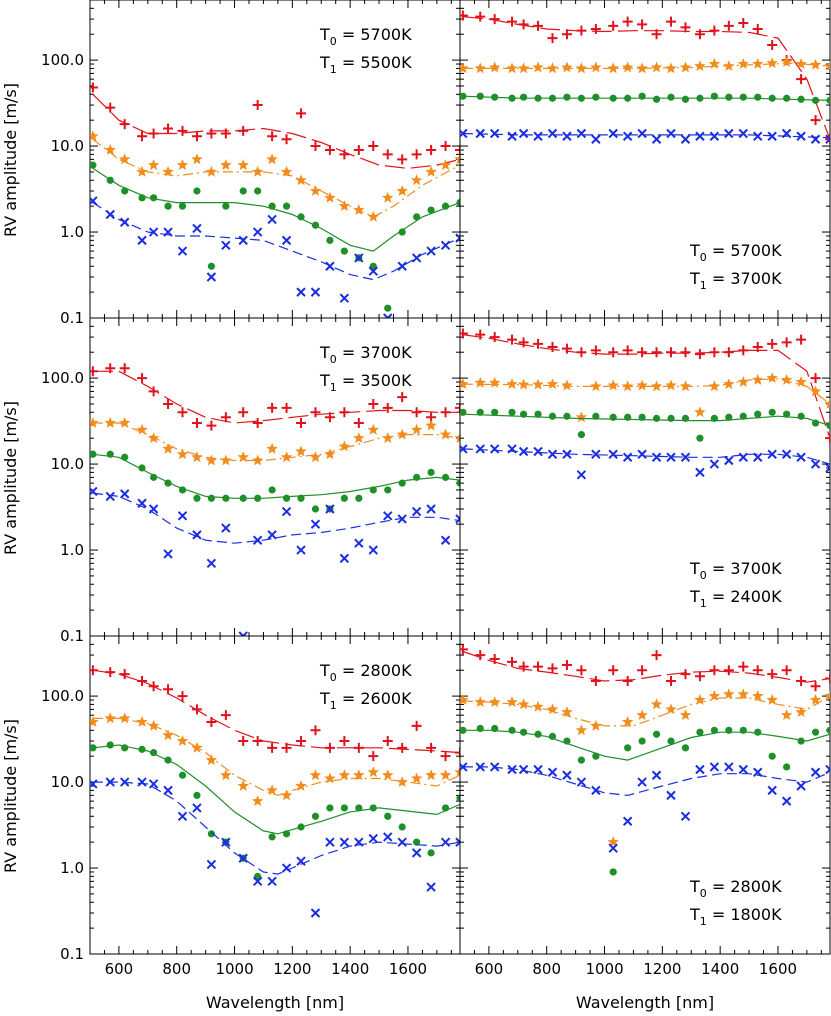  I want to click on annotation-t0: T0 = 5700K, so click(735, 252).